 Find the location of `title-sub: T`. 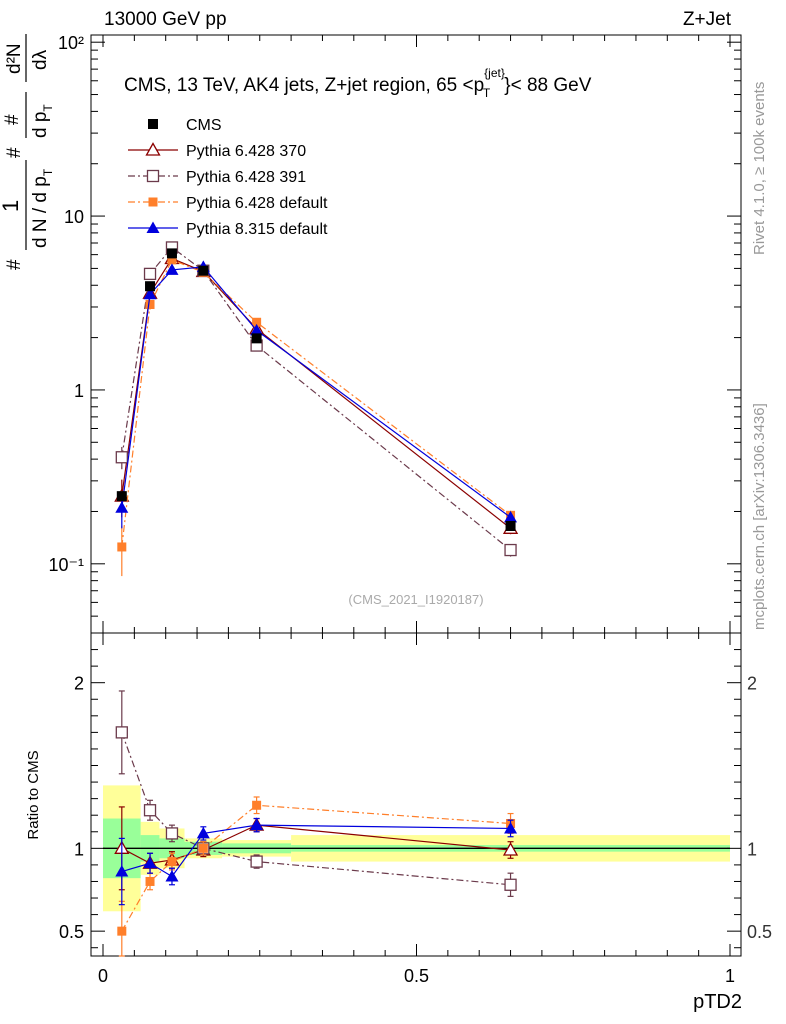

title-sub: T is located at coordinates (487, 93).